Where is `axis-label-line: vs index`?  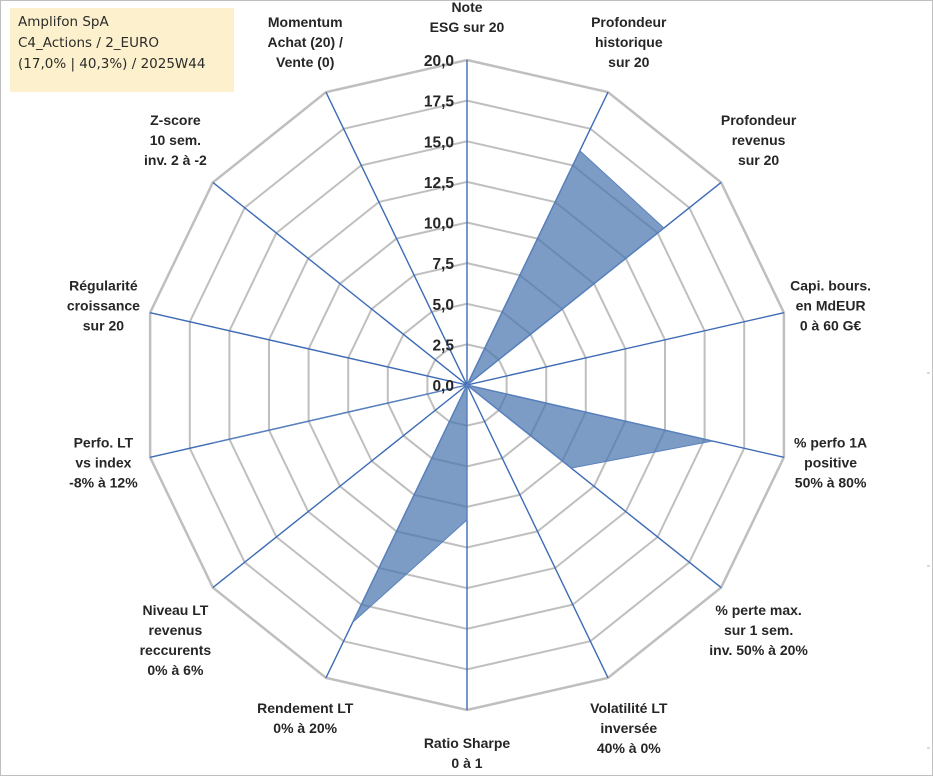
axis-label-line: vs index is located at coordinates (103, 463).